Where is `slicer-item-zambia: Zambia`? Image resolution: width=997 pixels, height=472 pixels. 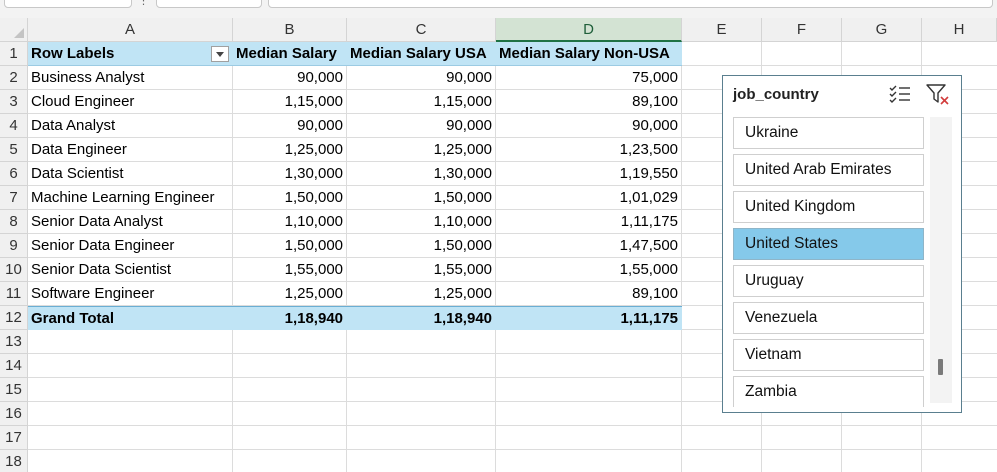 slicer-item-zambia: Zambia is located at coordinates (828, 391).